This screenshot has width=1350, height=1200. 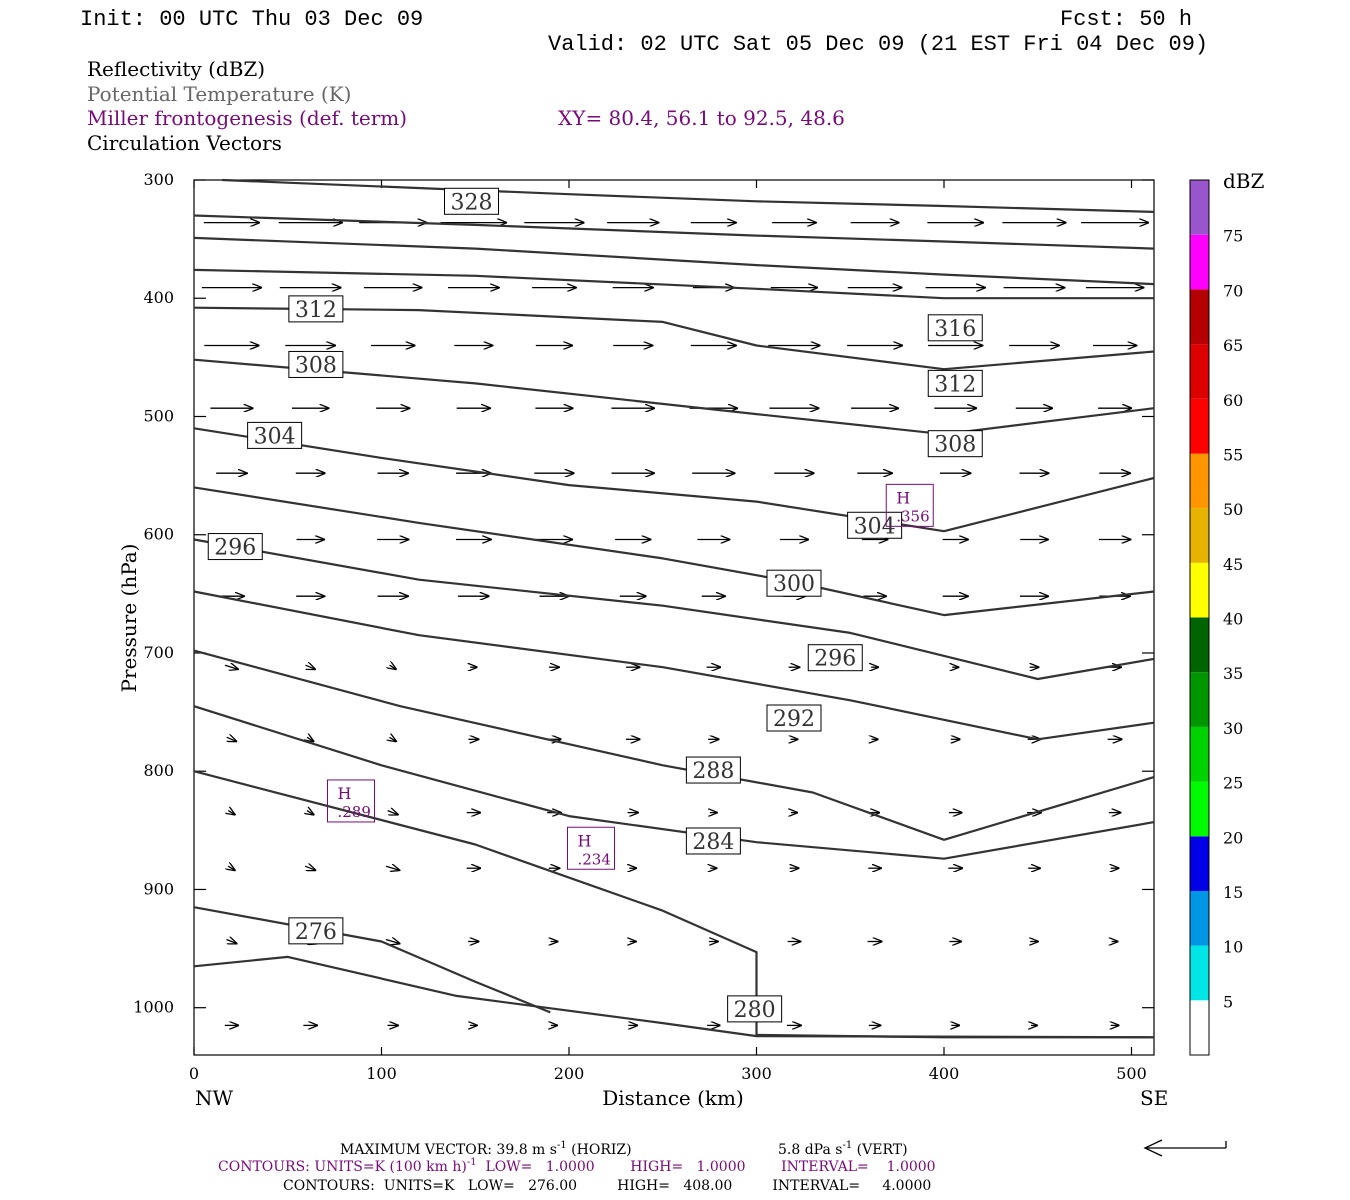 I want to click on contour-label-text: 304, so click(x=275, y=436).